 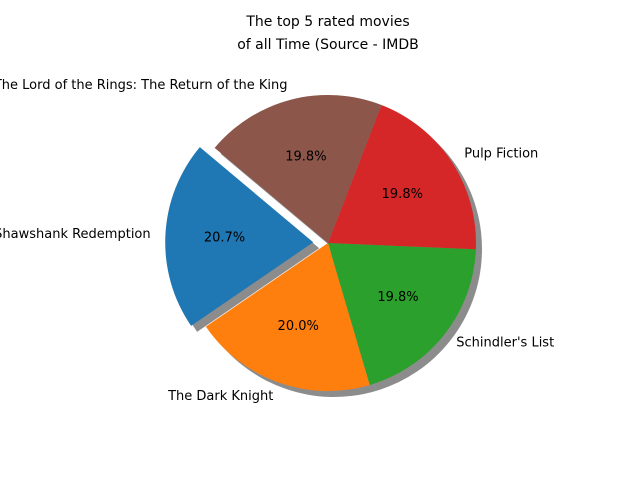 What do you see at coordinates (402, 177) in the screenshot?
I see `pie-slice-pulp-fiction` at bounding box center [402, 177].